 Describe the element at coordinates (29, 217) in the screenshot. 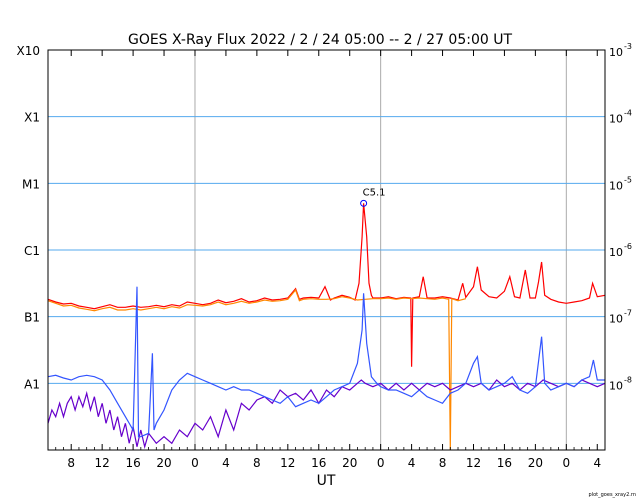

I see `y-axis-class-labels: X10 X1 M1 C1 B1 A1` at that location.